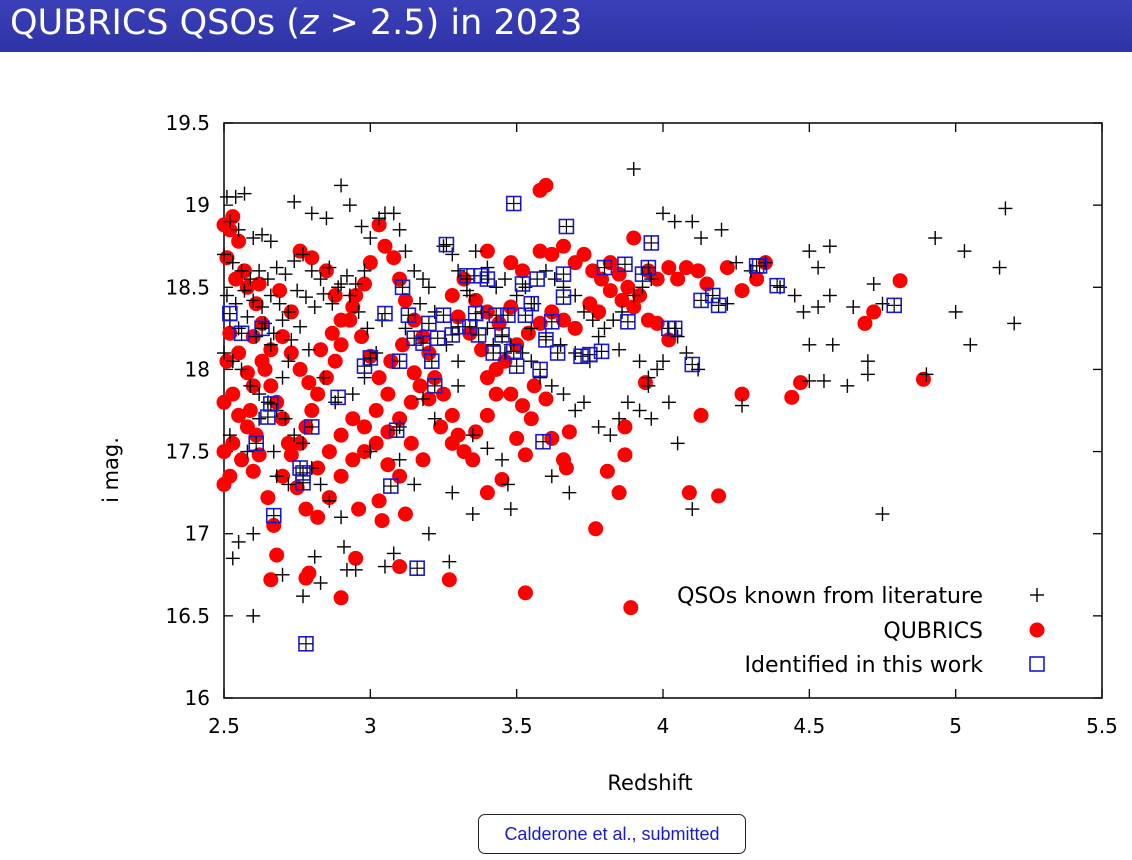  What do you see at coordinates (187, 123) in the screenshot?
I see `y-tick-label: 19.5` at bounding box center [187, 123].